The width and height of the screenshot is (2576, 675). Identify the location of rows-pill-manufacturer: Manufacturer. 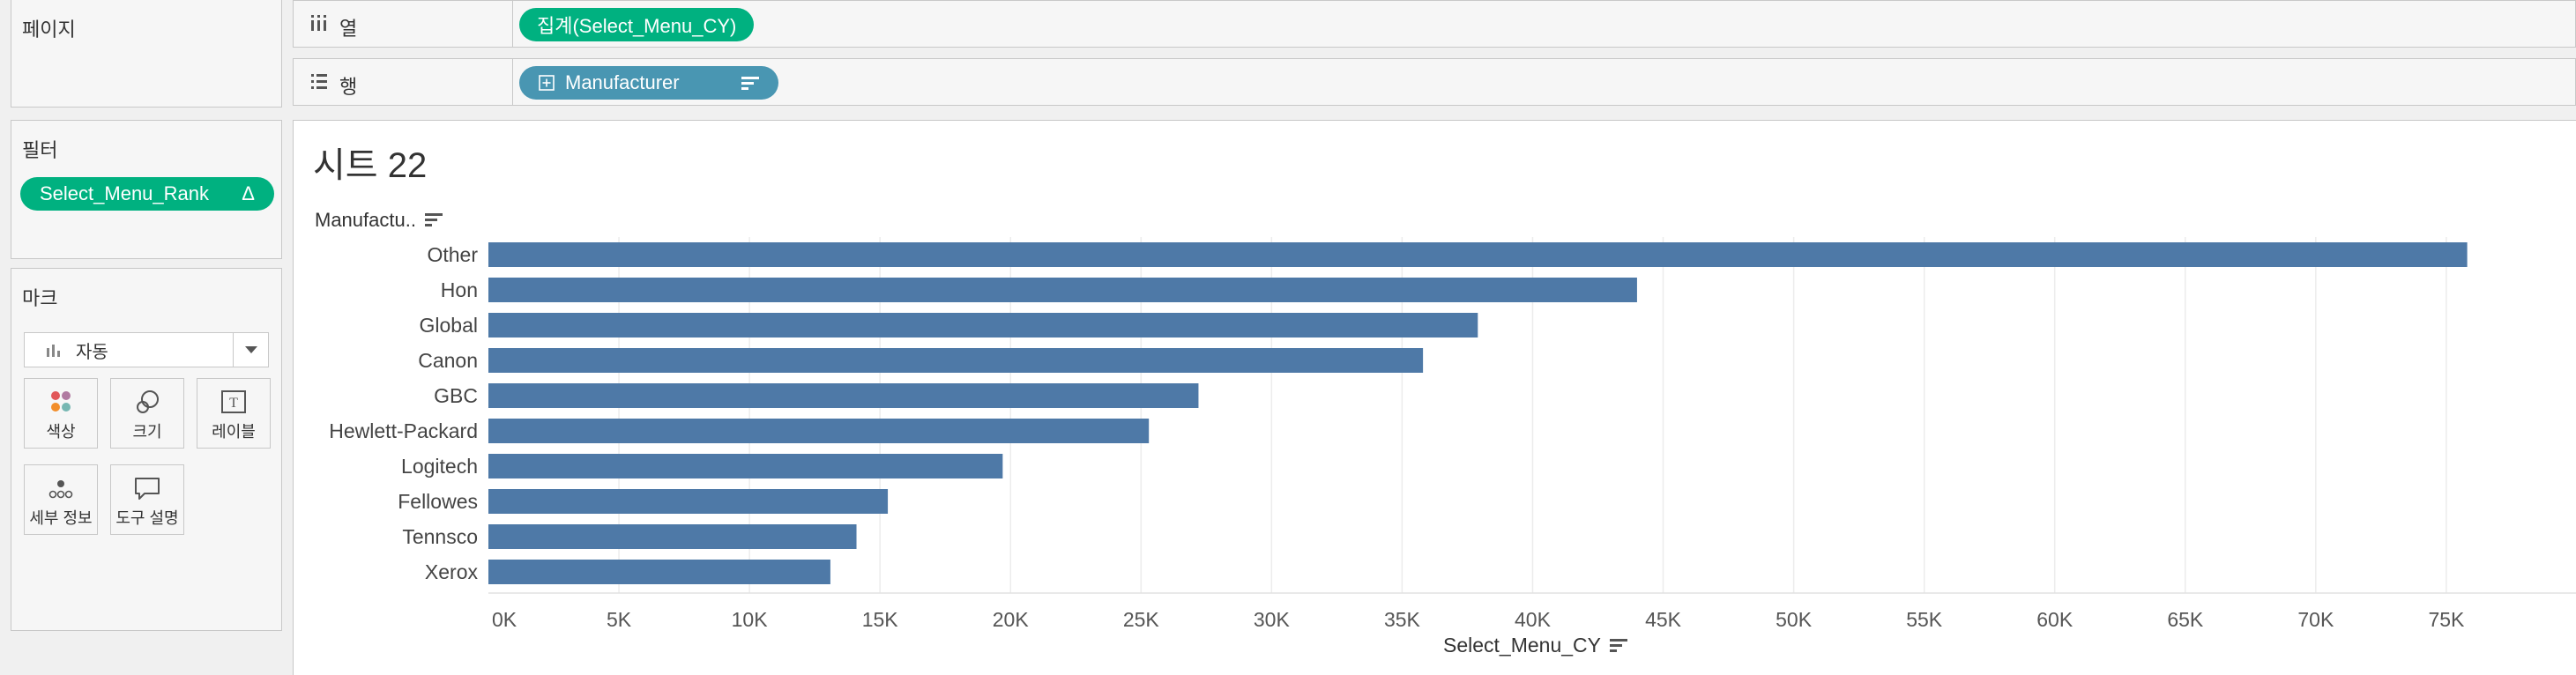
(648, 83).